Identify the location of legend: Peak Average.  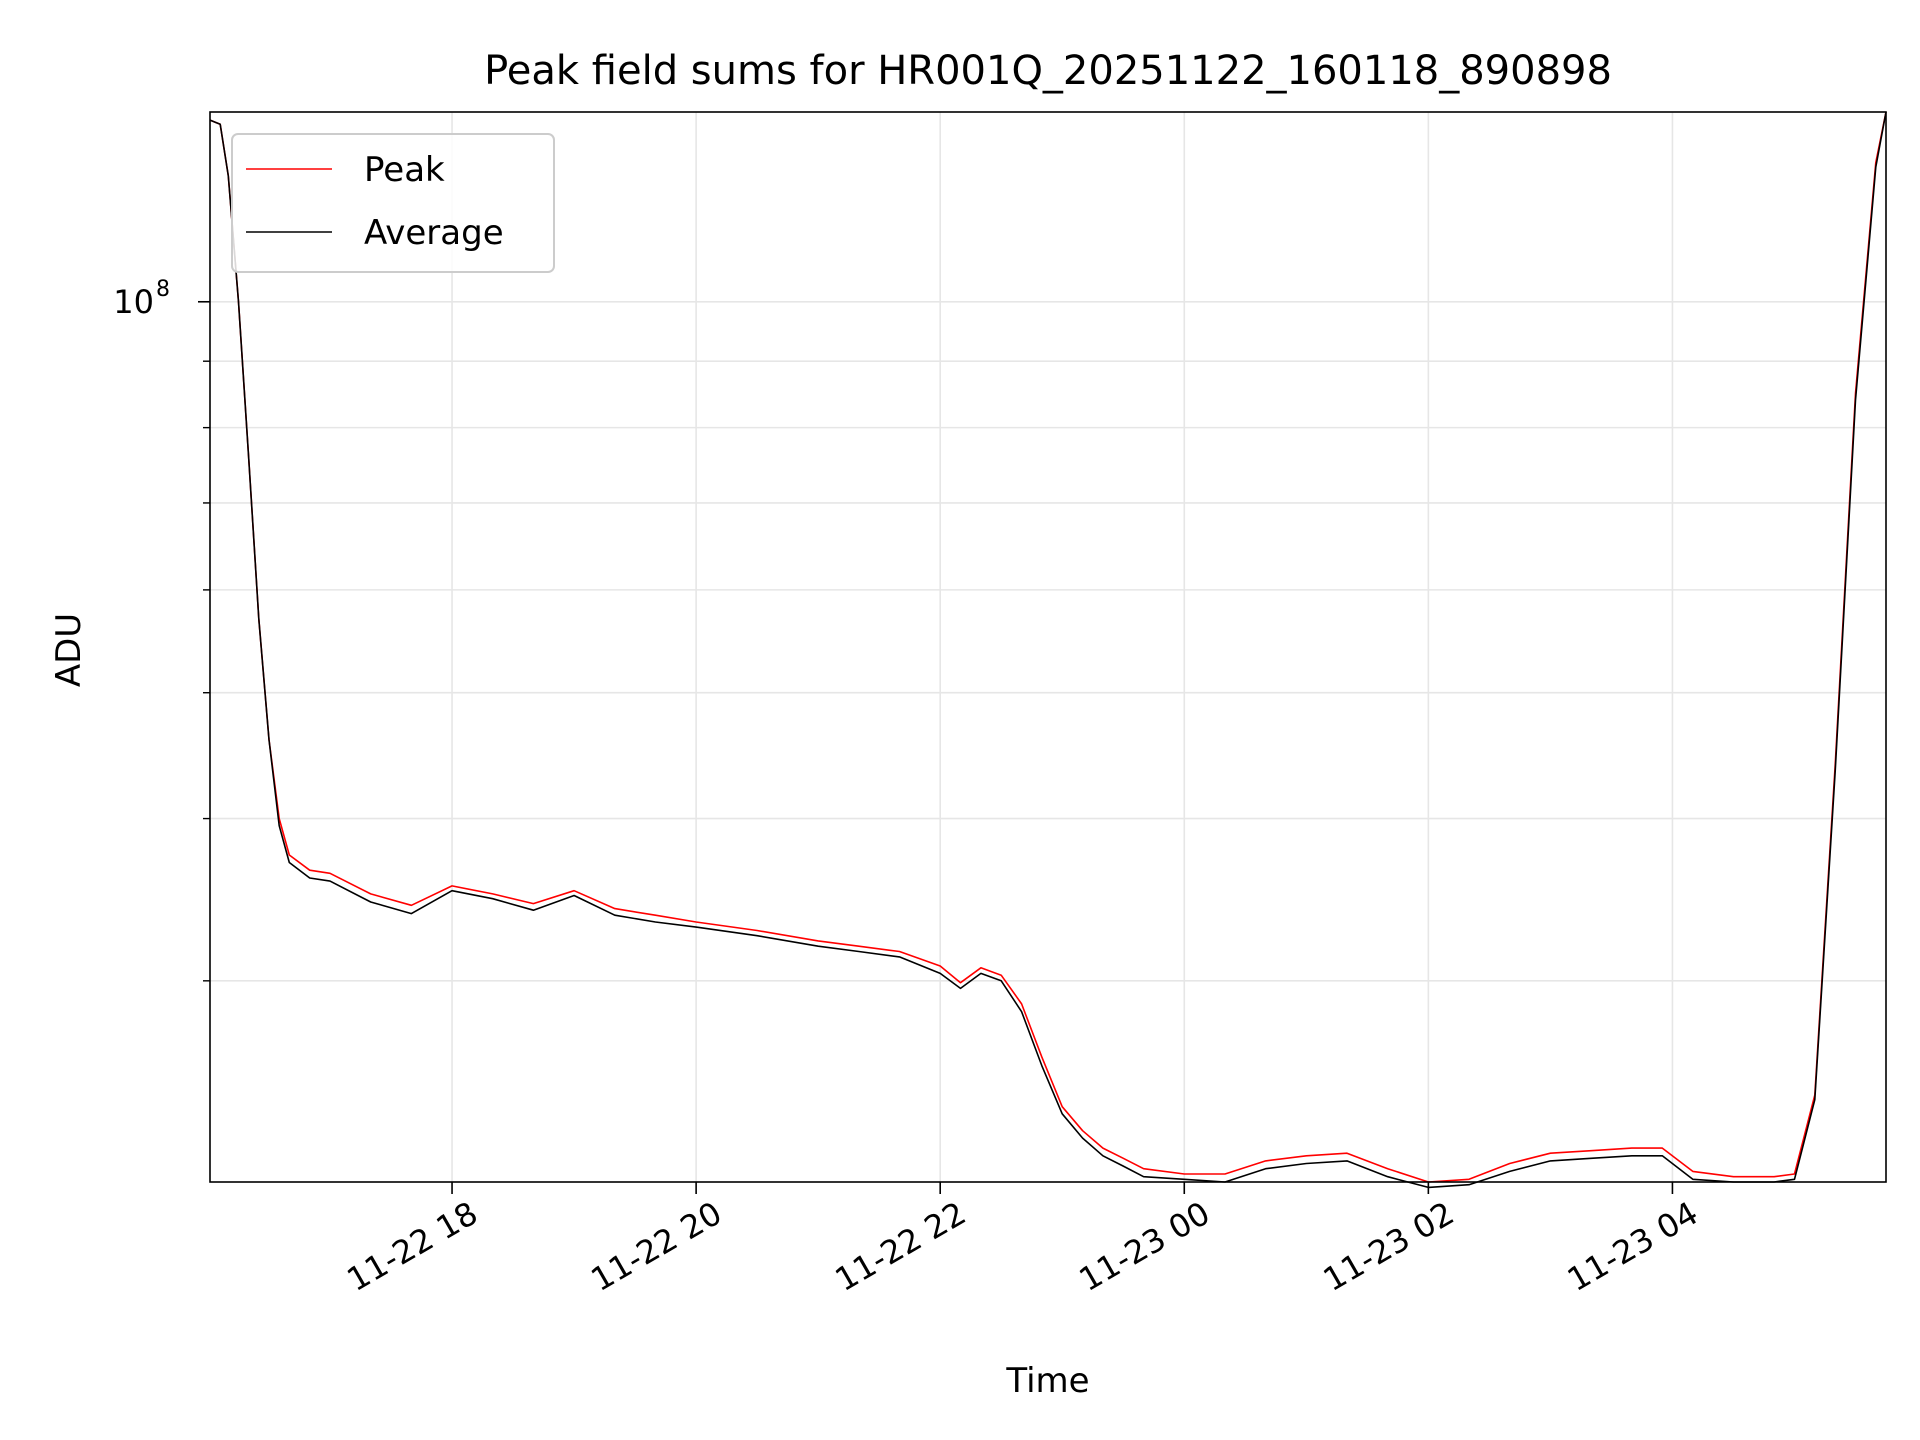
(393, 203).